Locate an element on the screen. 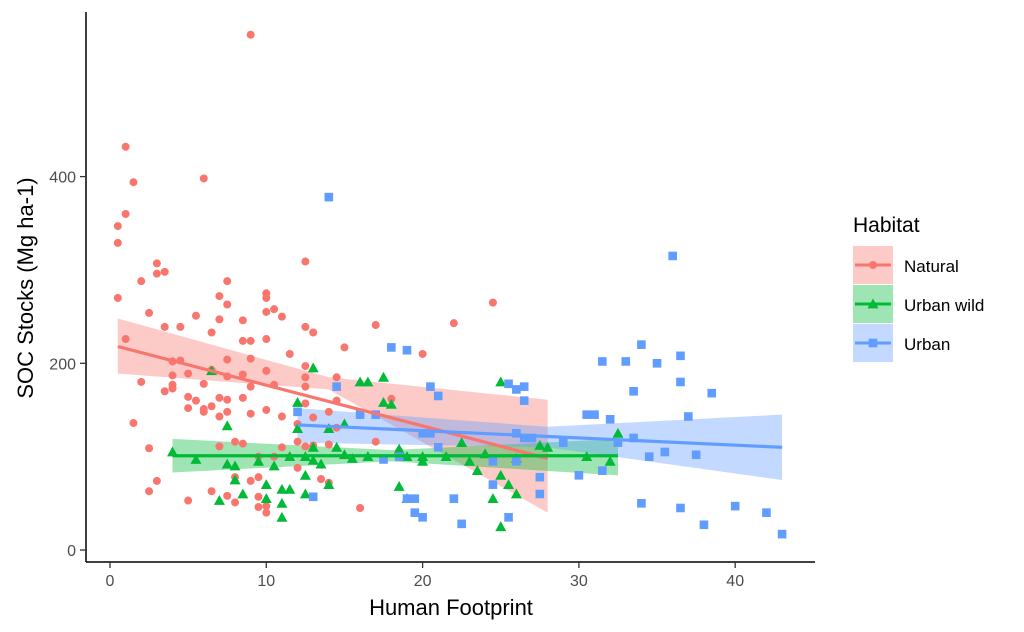 This screenshot has height=632, width=1024. x-tick-label: 20 is located at coordinates (423, 581).